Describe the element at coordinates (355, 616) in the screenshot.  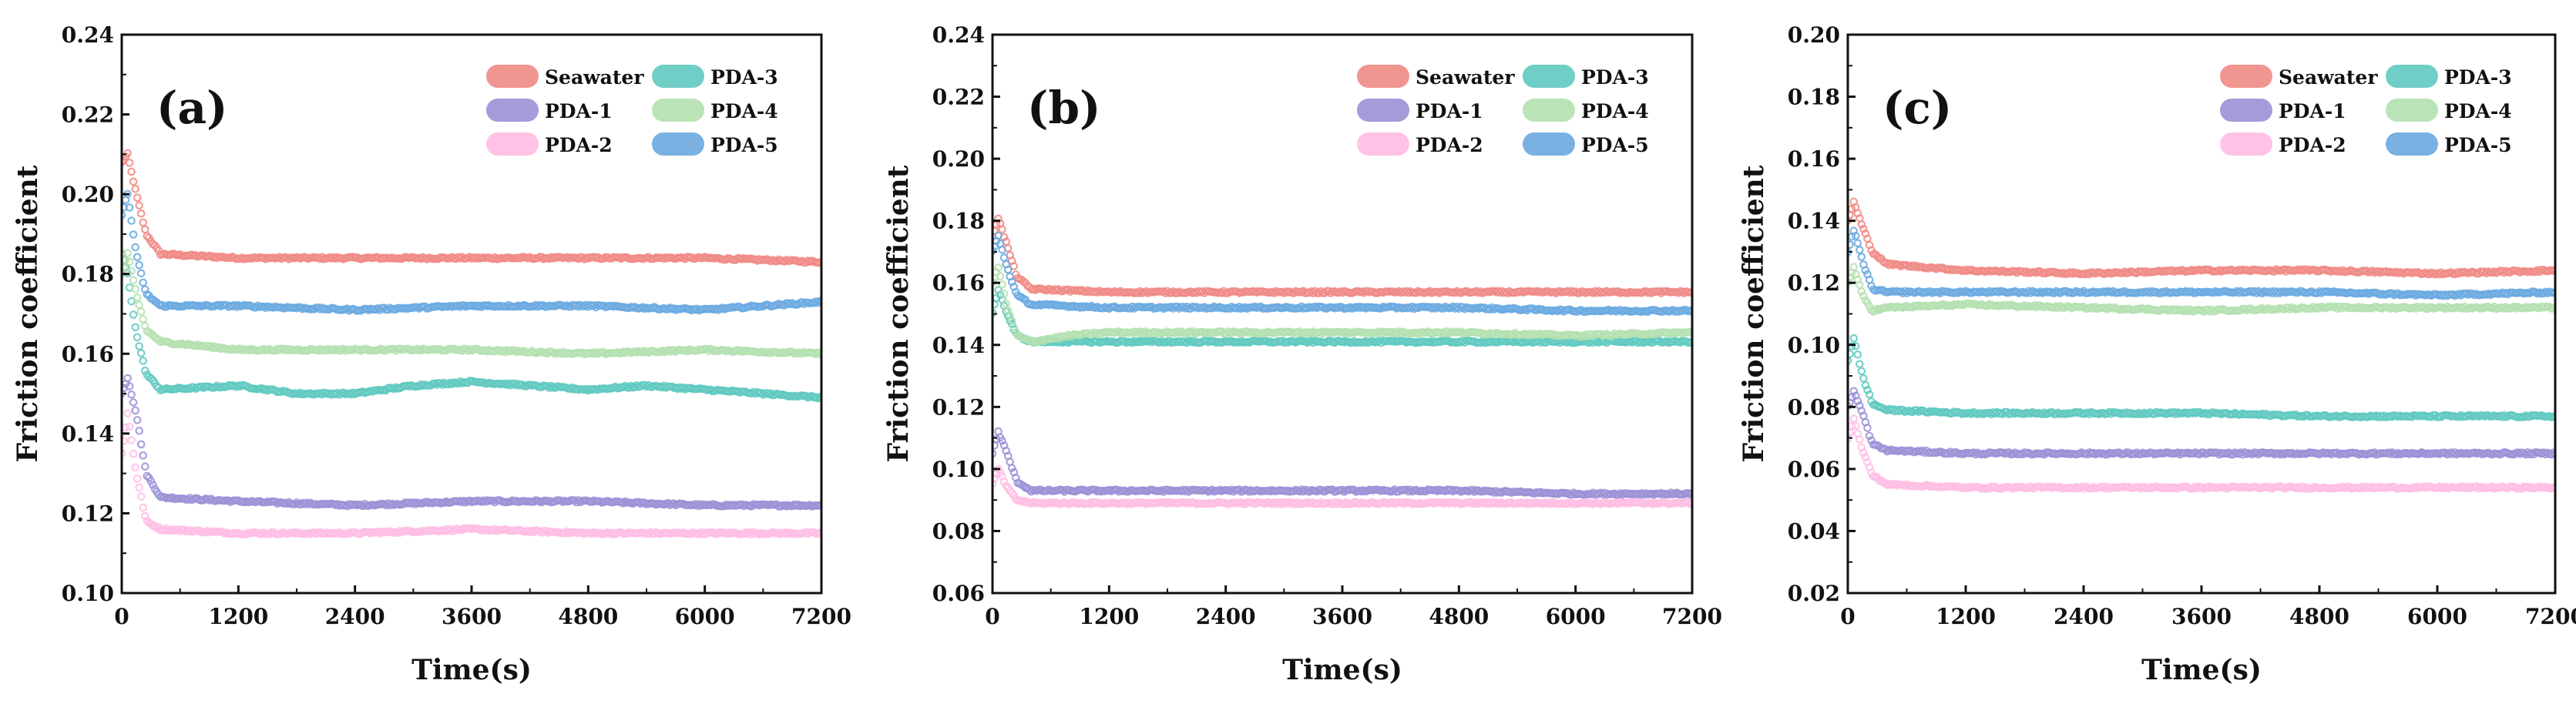
I see `x-tick-label: 2400` at that location.